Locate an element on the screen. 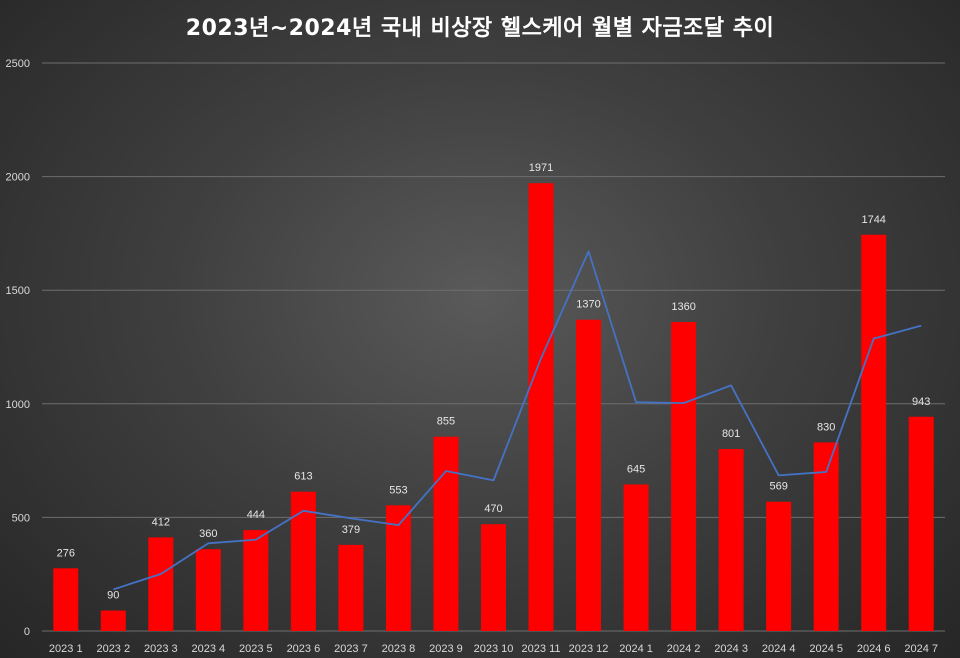  chart-title: 2023년~2024년 국내 비상장 헬스케어 월별 자금조달 추이 is located at coordinates (480, 28).